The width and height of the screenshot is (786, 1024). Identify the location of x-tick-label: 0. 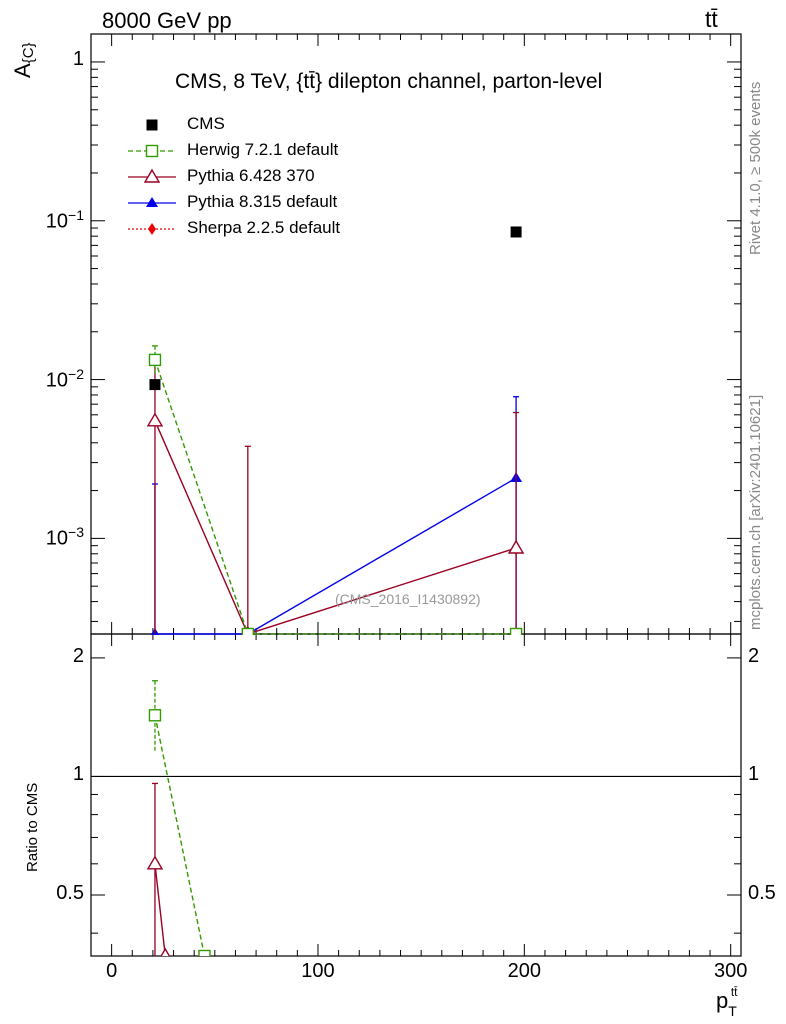
(112, 971).